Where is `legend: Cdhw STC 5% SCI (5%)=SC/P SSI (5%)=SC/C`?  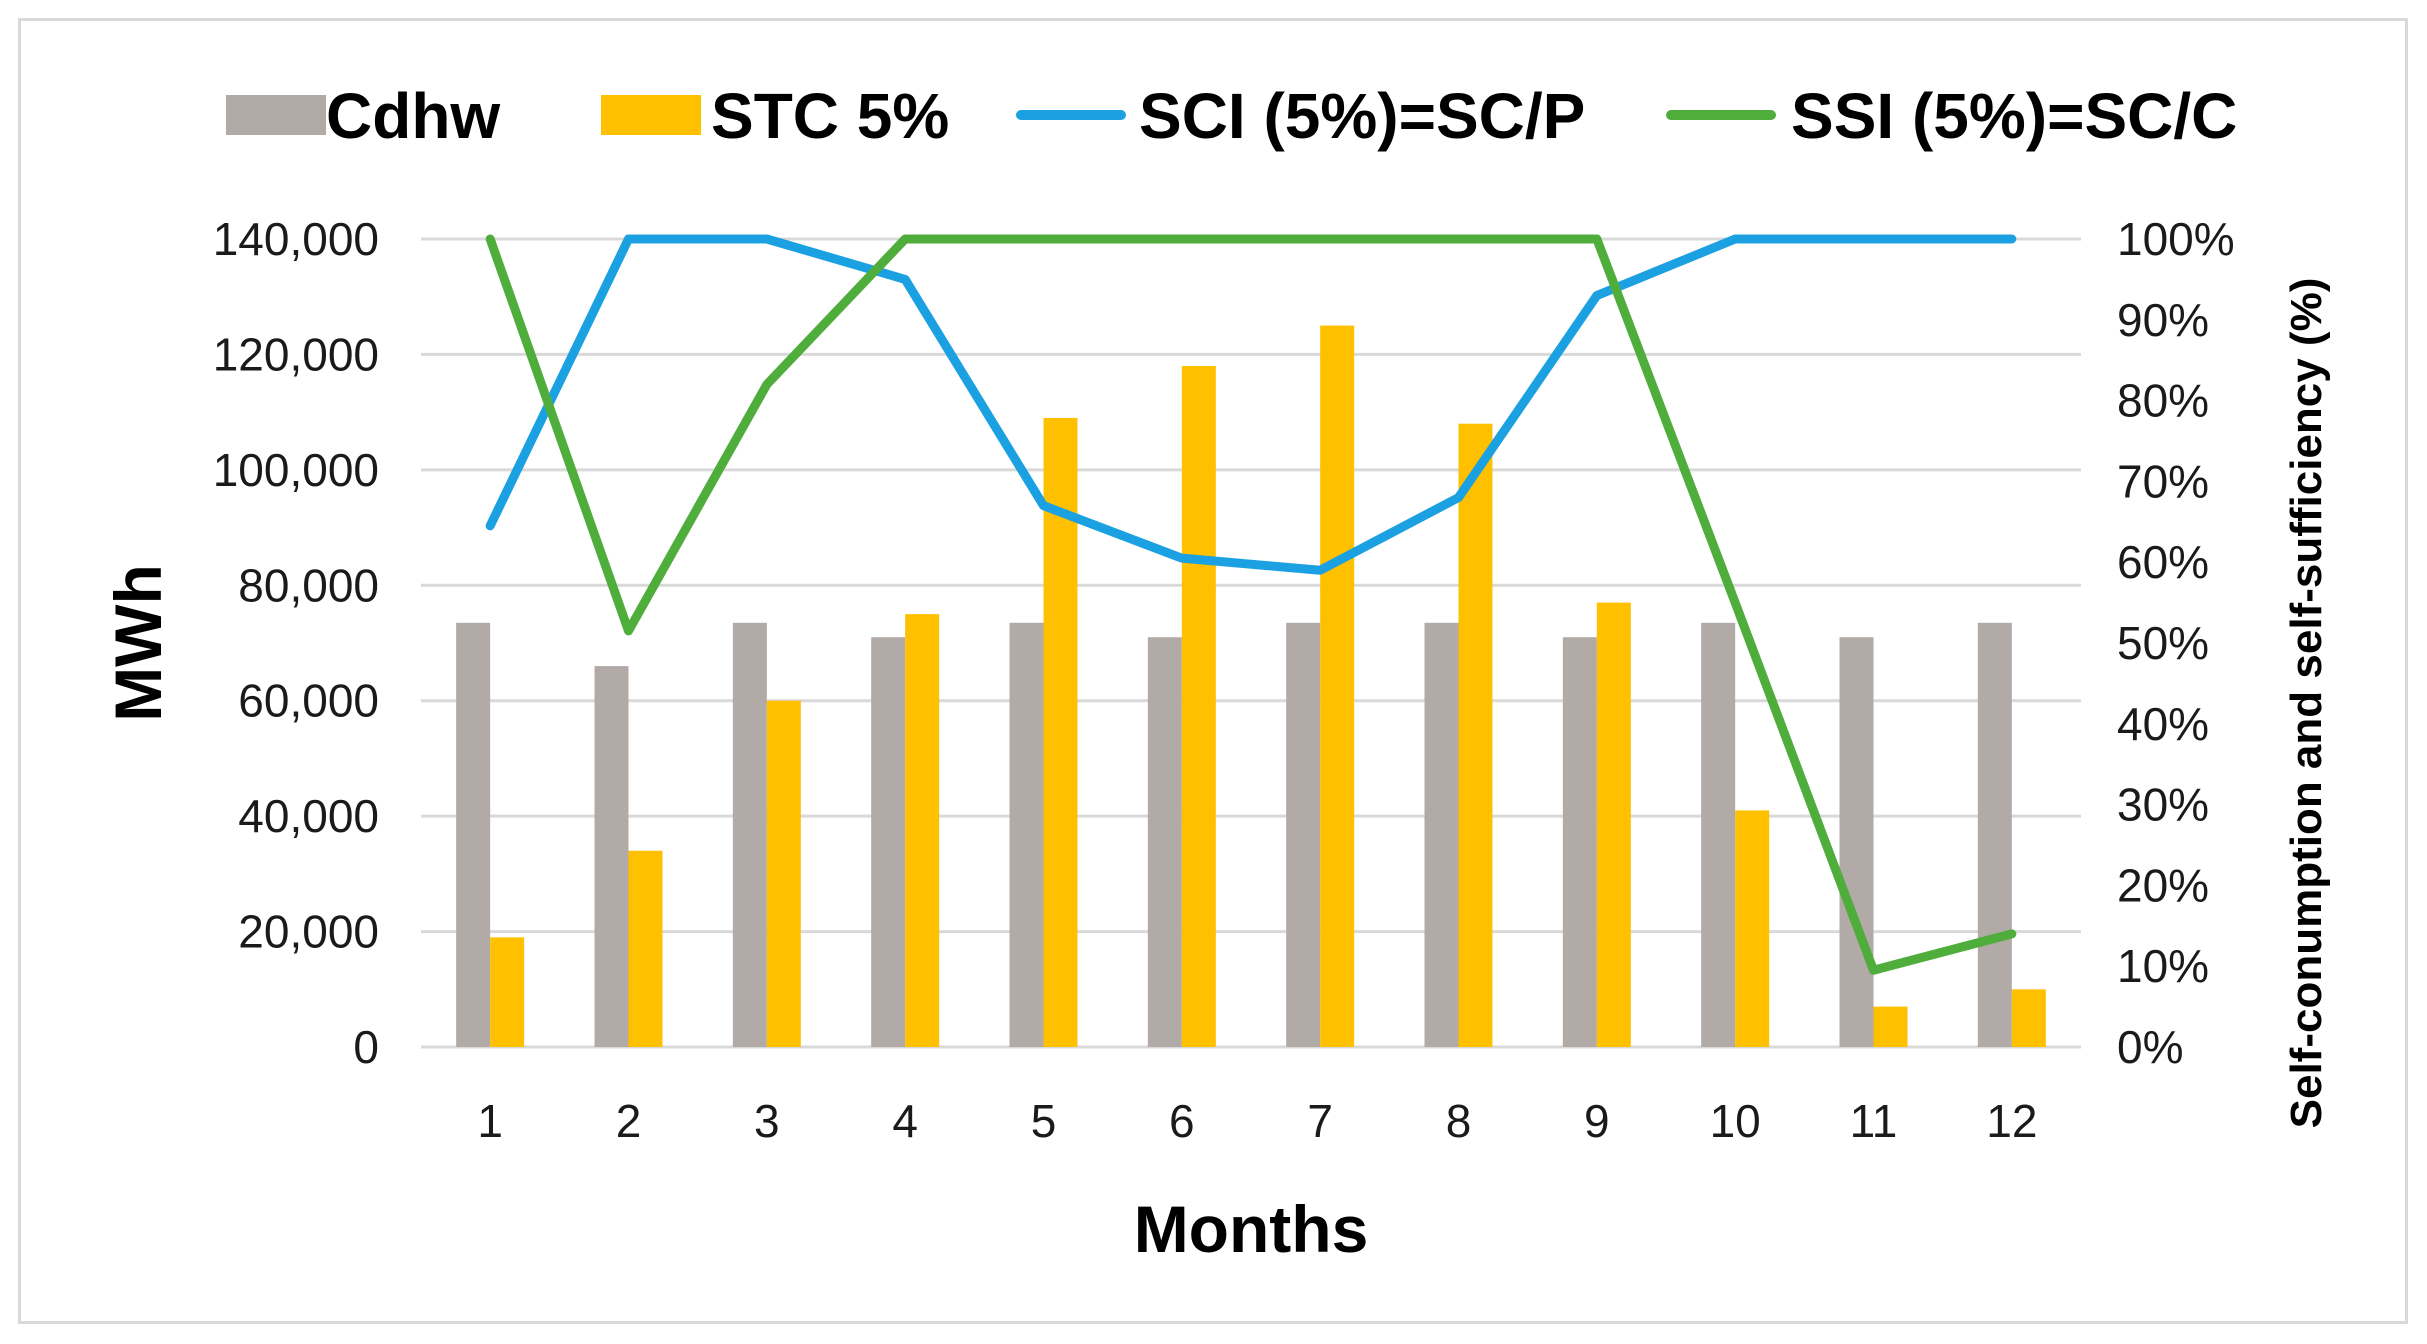 legend: Cdhw STC 5% SCI (5%)=SC/P SSI (5%)=SC/C is located at coordinates (1231, 116).